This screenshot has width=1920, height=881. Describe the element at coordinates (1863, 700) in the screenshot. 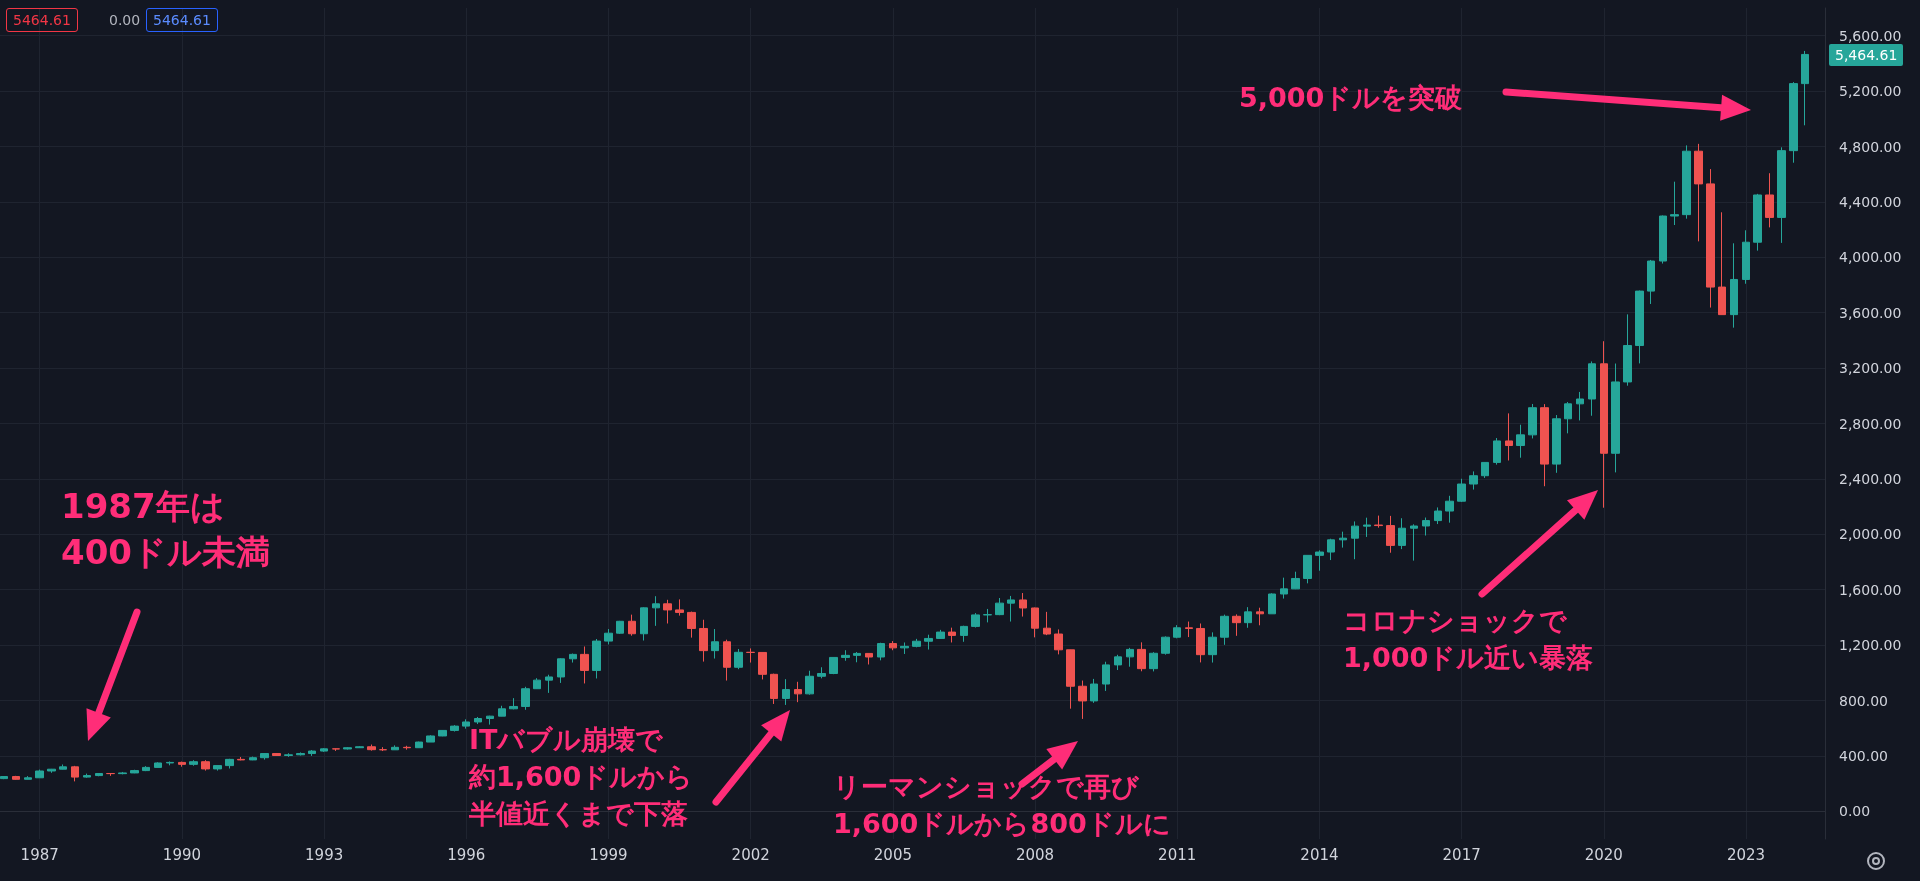

I see `y-tick-label: 800.00` at that location.